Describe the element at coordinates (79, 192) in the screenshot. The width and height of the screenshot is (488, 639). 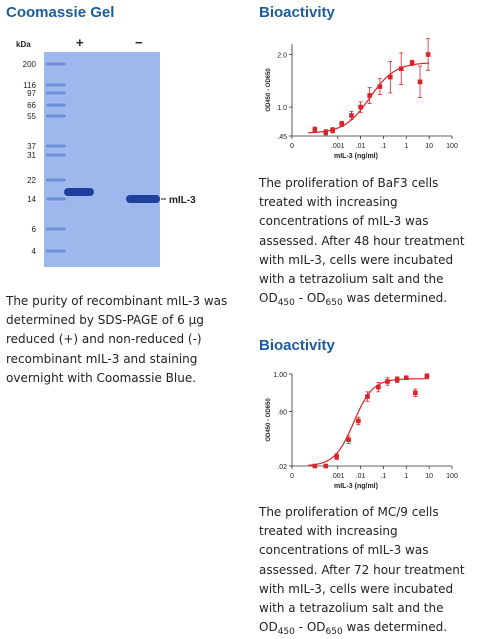
I see `band-reduced` at that location.